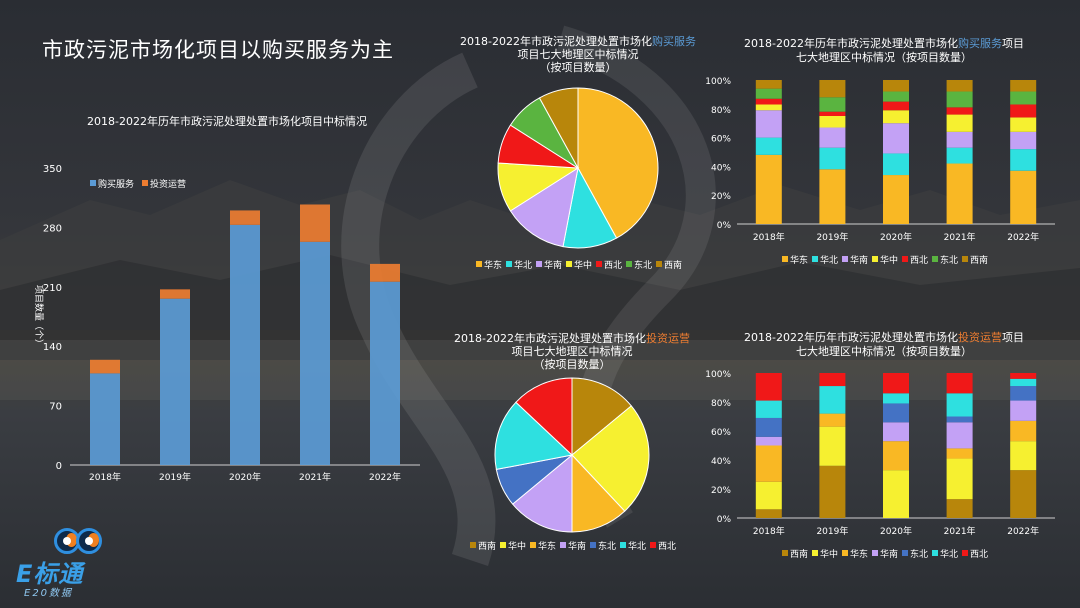 The width and height of the screenshot is (1080, 608). I want to click on stack-invest-legend-label: 西北, so click(979, 554).